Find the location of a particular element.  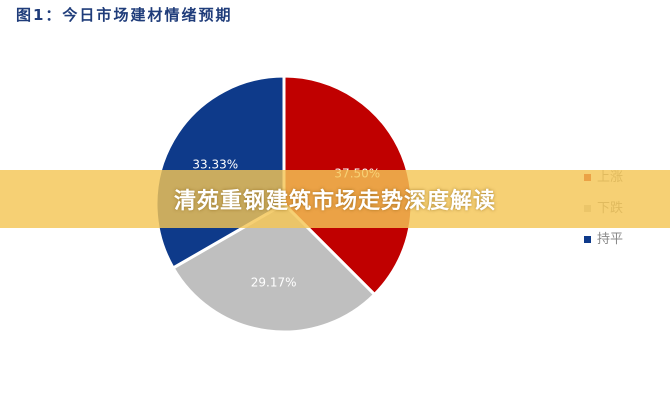

headline-banner: 清苑重钢建筑市场走势深度解读 is located at coordinates (335, 199).